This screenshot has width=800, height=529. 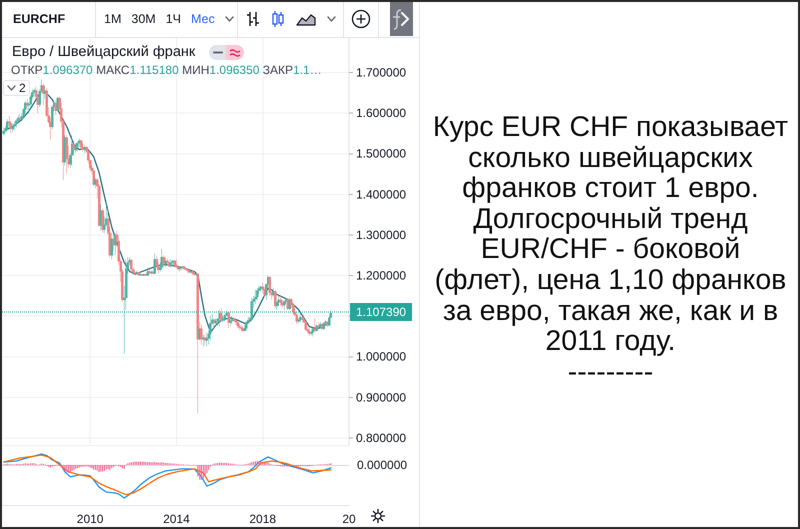 I want to click on x-tick-label: 2018, so click(x=262, y=519).